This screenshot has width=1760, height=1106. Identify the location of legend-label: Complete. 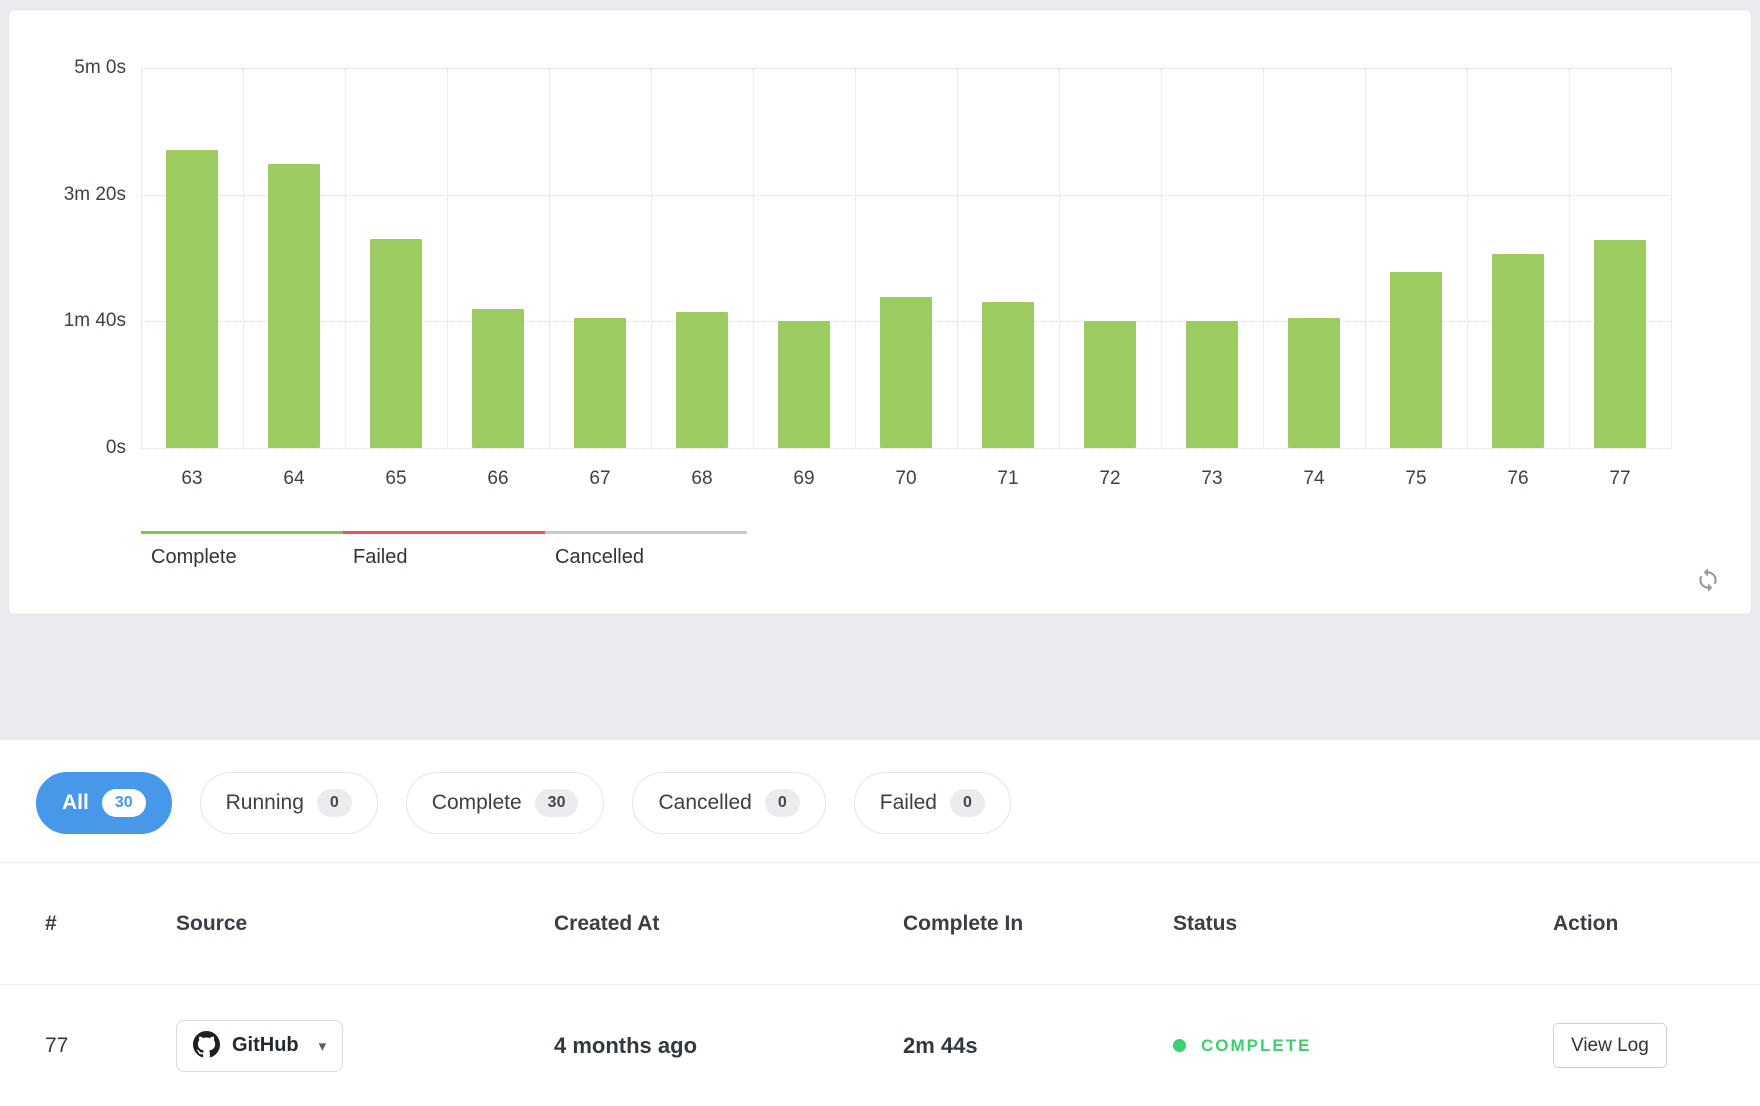
(194, 557).